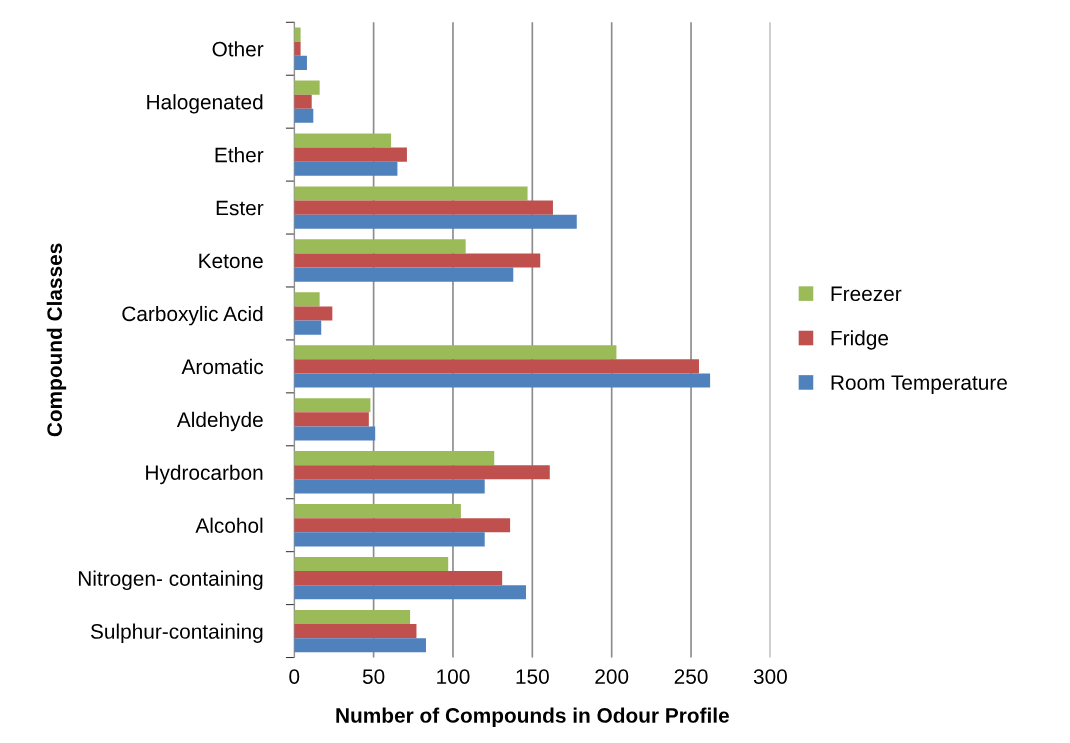 Image resolution: width=1070 pixels, height=743 pixels. I want to click on y-tick-label: Hydrocarbon, so click(204, 474).